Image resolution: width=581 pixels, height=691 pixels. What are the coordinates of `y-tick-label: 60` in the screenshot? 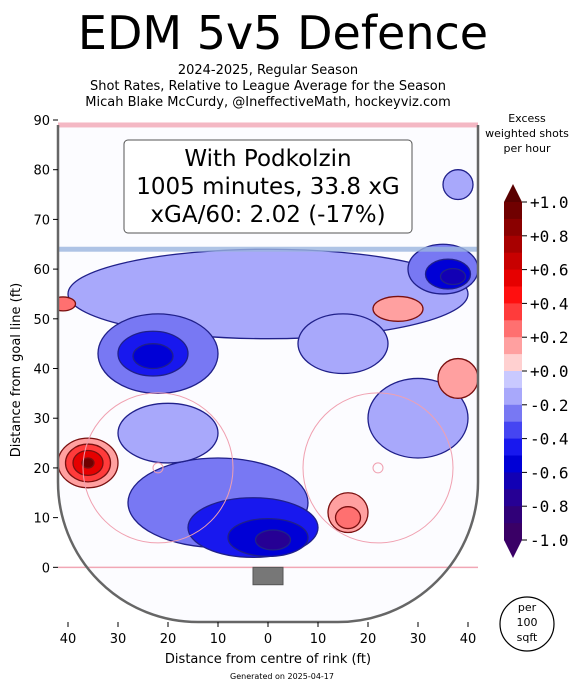 It's located at (41, 270).